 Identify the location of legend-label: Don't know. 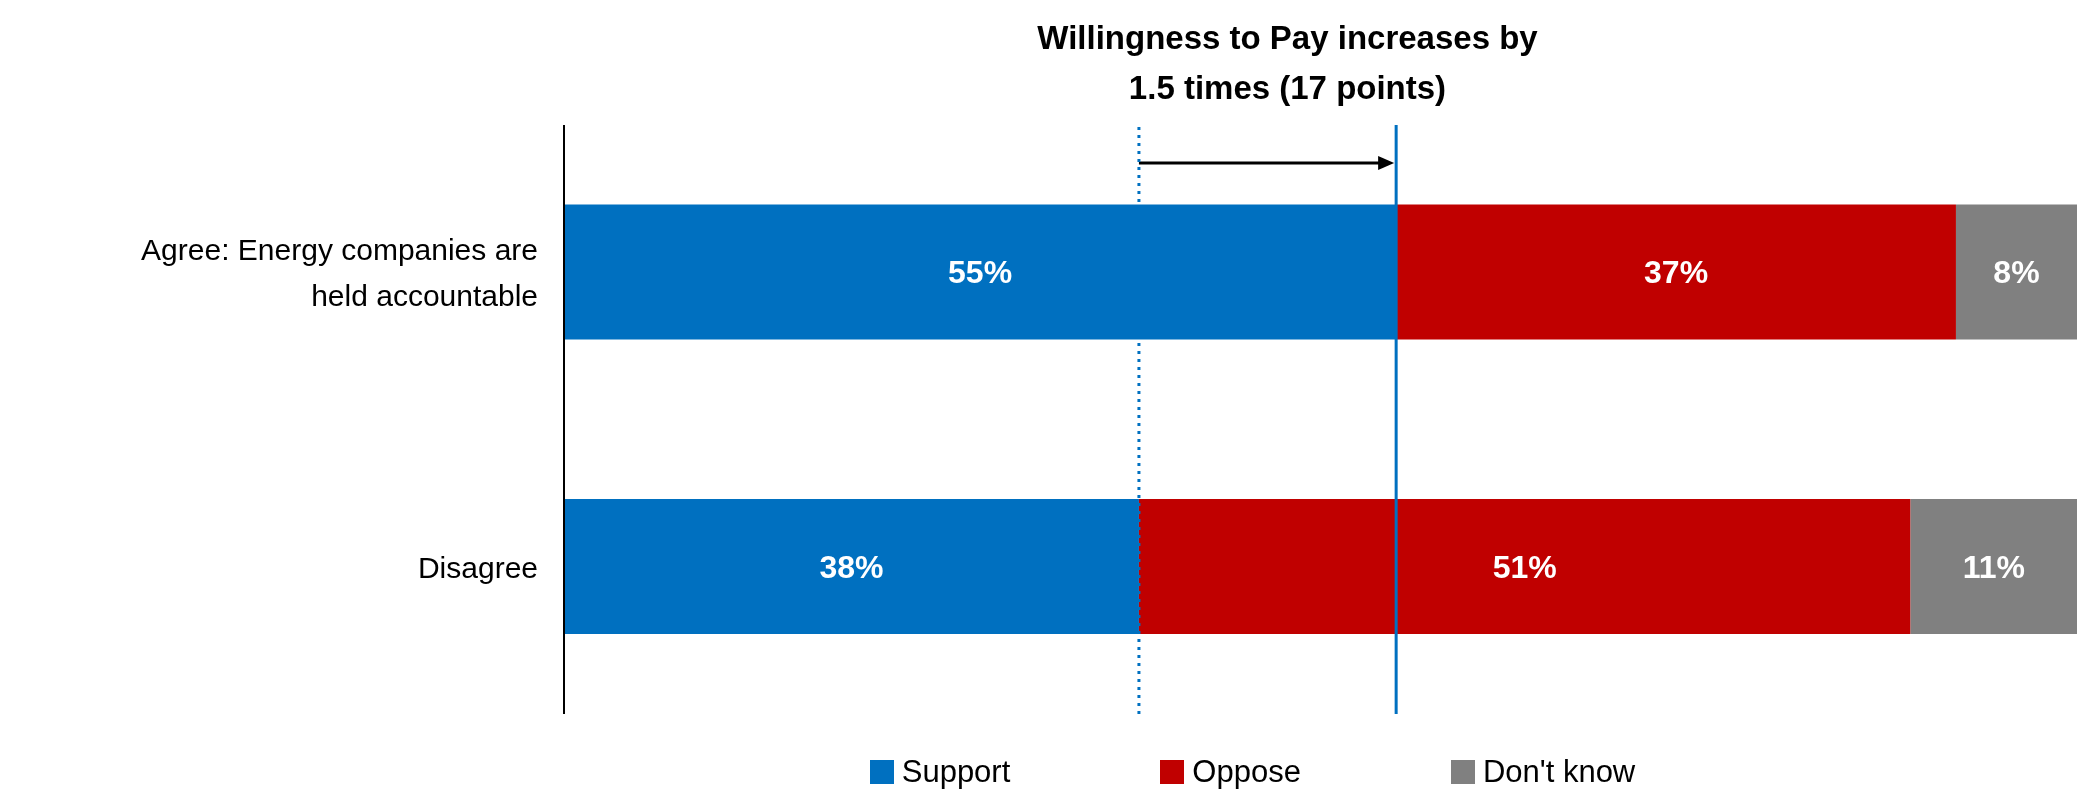
(1559, 772).